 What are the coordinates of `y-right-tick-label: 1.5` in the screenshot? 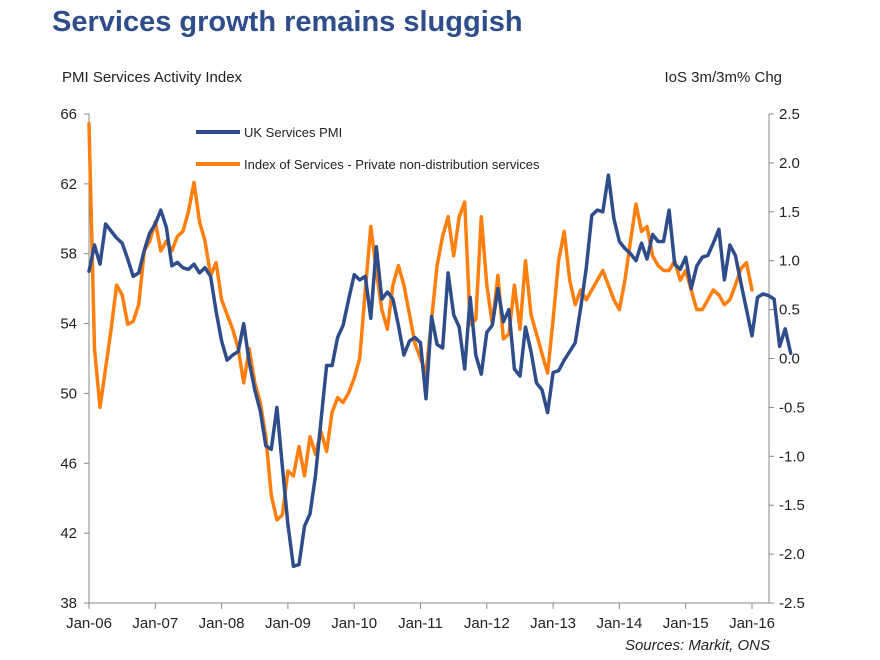 It's located at (789, 212).